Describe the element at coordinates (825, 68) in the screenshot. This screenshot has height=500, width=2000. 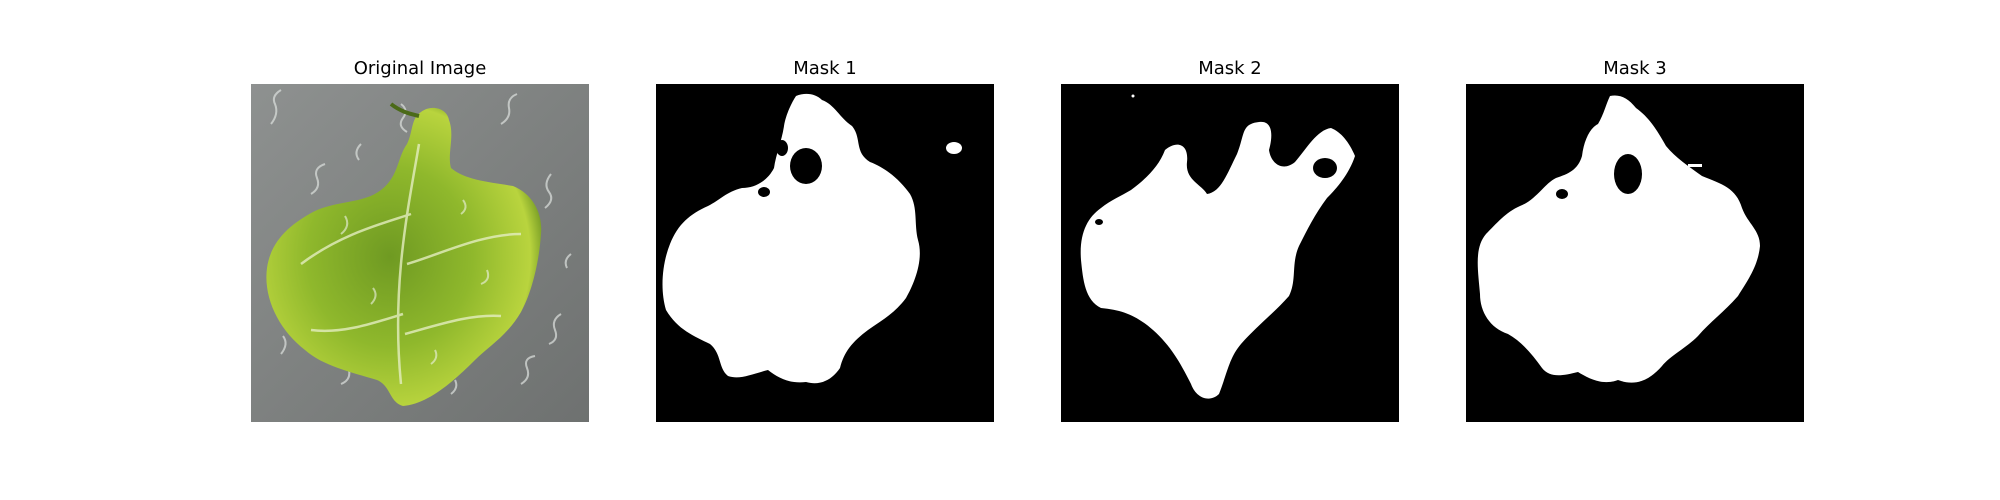
I see `panel-title: Mask 1` at that location.